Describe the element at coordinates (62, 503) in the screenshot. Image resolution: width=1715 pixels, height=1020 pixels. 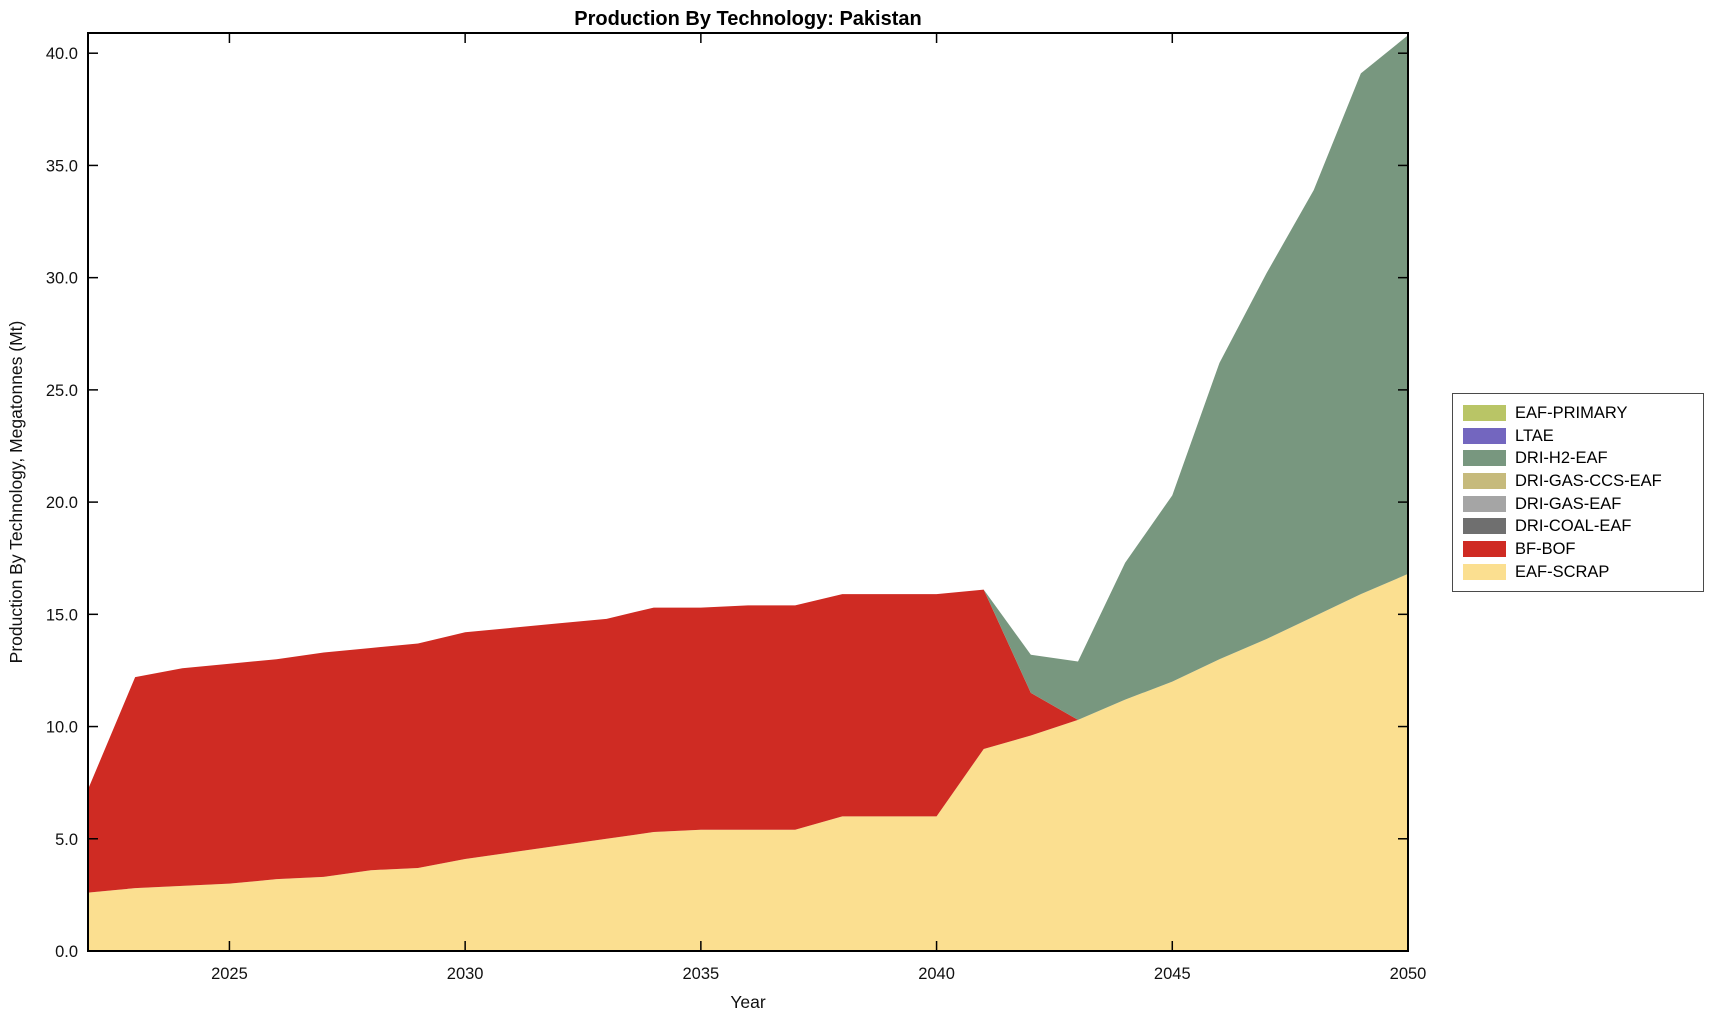
I see `y-tick-label: 20.0` at that location.